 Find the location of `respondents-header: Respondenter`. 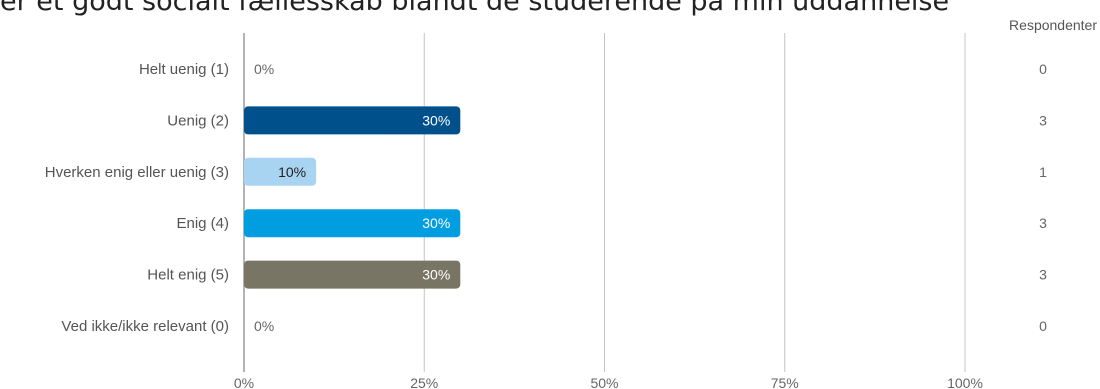

respondents-header: Respondenter is located at coordinates (1053, 25).